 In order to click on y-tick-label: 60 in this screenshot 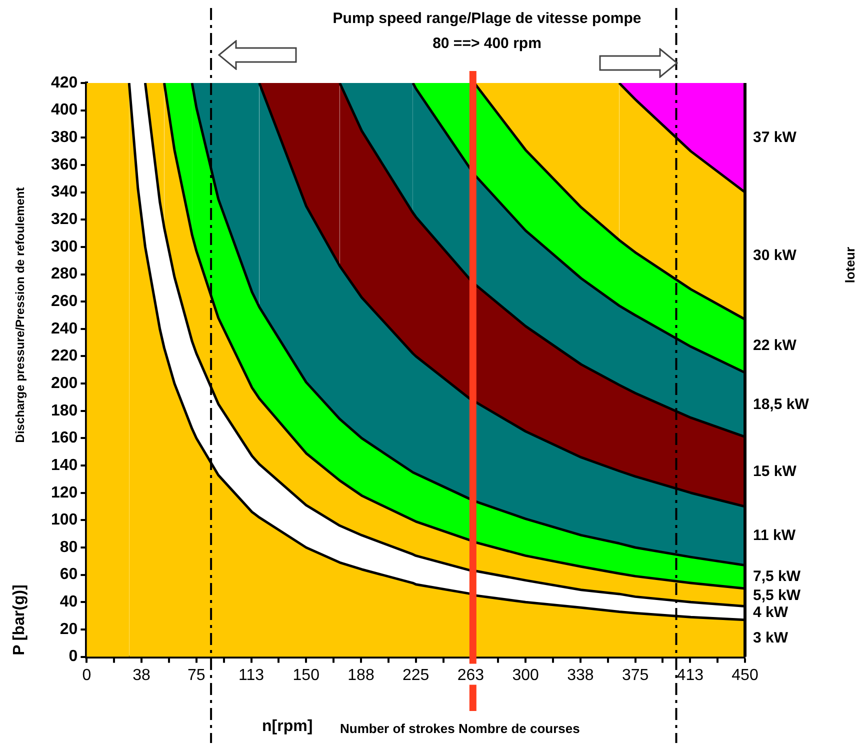, I will do `click(69, 575)`.